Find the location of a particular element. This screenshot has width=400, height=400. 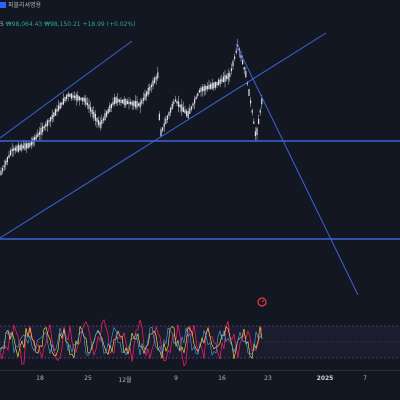

time-tick-year: 2025 is located at coordinates (325, 378).